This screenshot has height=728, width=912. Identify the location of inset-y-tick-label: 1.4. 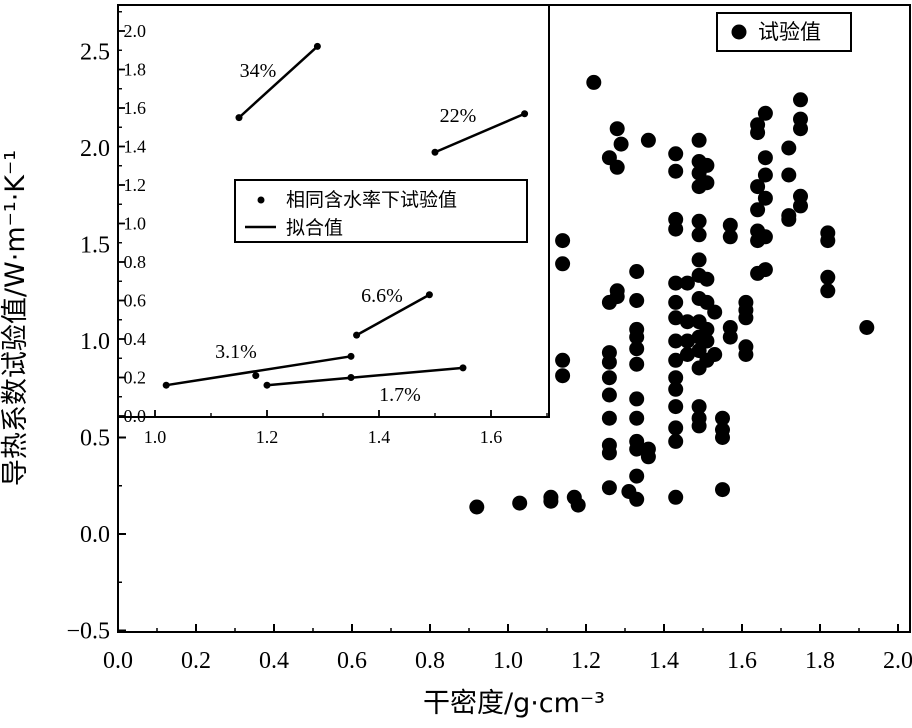
(135, 147).